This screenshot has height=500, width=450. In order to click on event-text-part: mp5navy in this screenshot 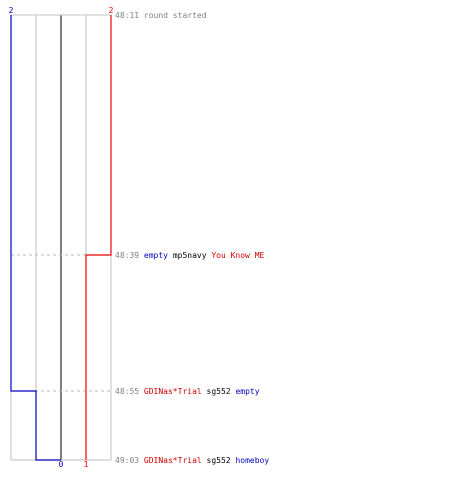, I will do `click(192, 255)`.